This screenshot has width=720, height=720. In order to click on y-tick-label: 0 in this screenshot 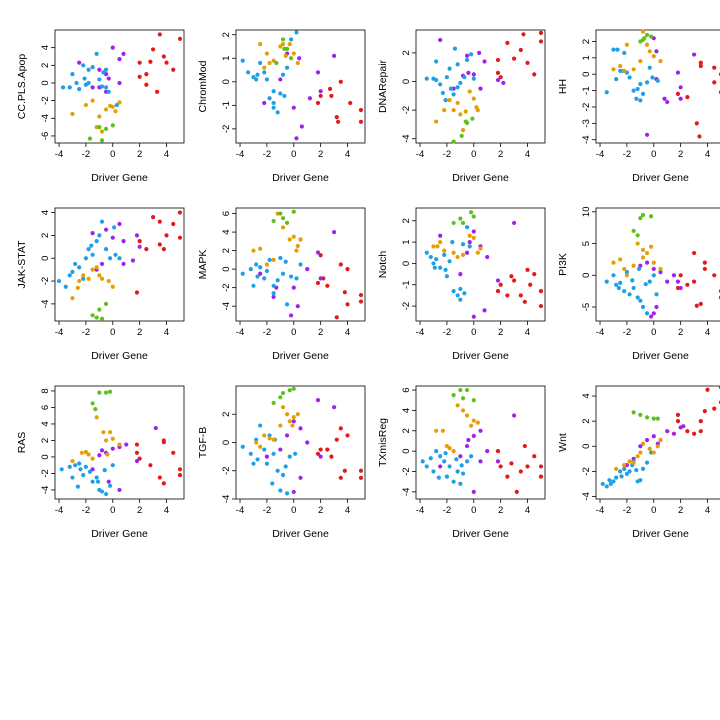, I will do `click(45, 258)`.